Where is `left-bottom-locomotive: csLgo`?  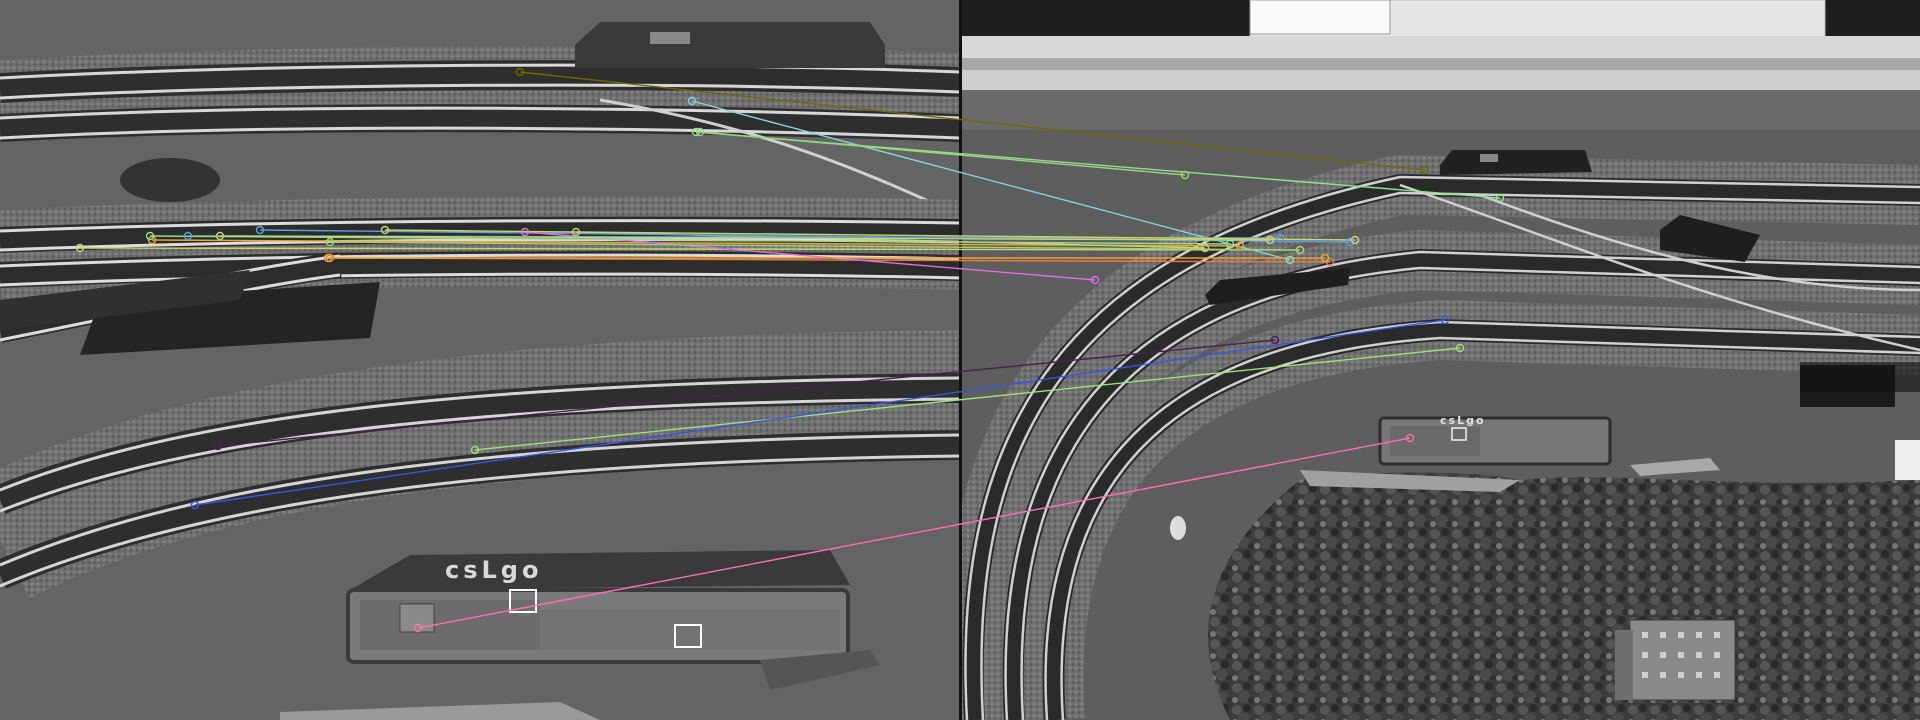
left-bottom-locomotive: csLgo is located at coordinates (598, 607).